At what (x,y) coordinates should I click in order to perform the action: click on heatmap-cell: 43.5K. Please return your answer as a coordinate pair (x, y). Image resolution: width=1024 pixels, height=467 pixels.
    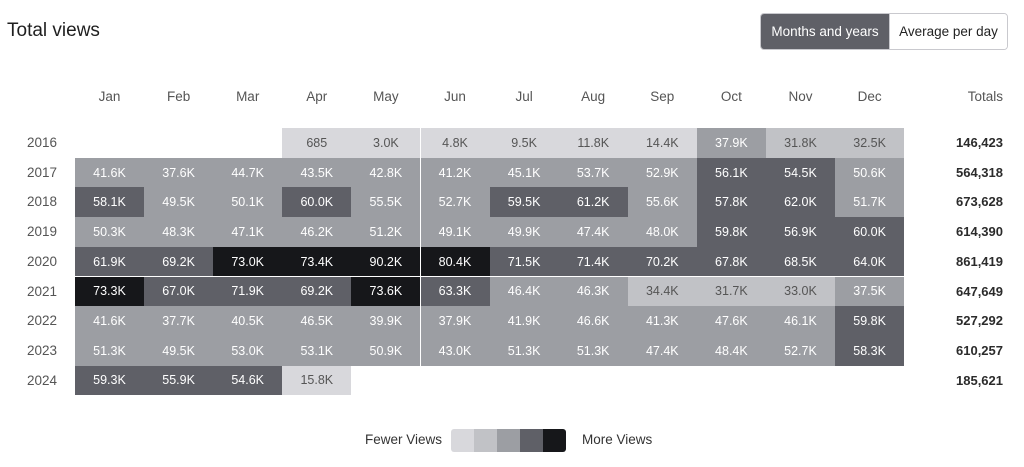
    Looking at the image, I should click on (317, 172).